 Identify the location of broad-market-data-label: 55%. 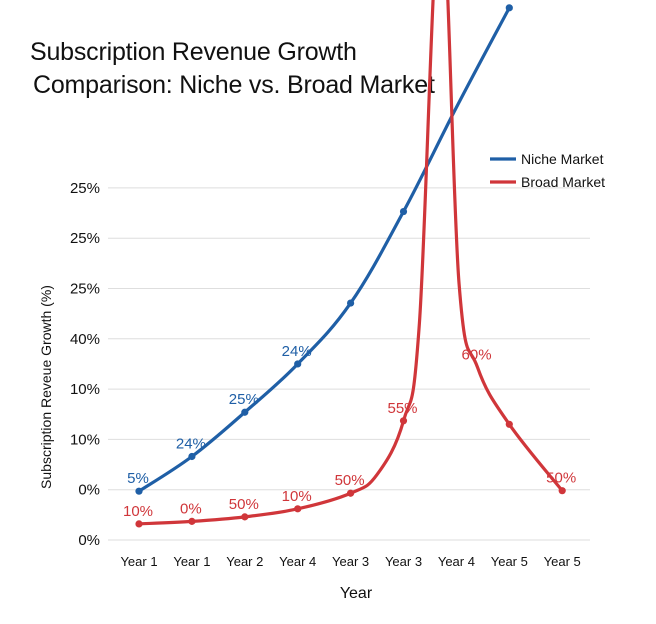
(402, 408).